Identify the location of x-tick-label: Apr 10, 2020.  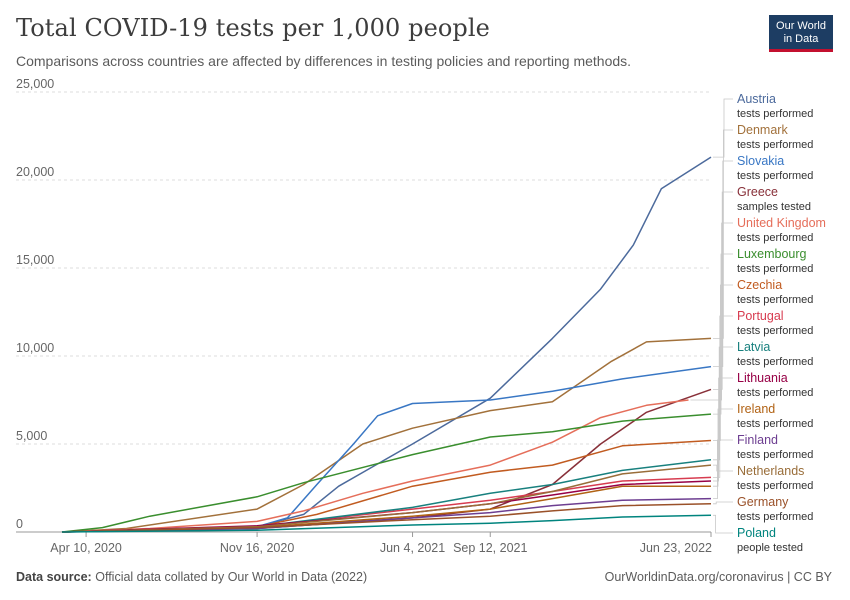
(86, 548).